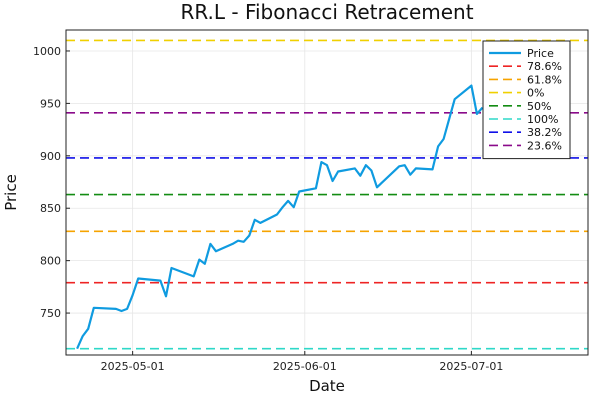 This screenshot has height=400, width=600. I want to click on legend-label: 78.6%, so click(544, 66).